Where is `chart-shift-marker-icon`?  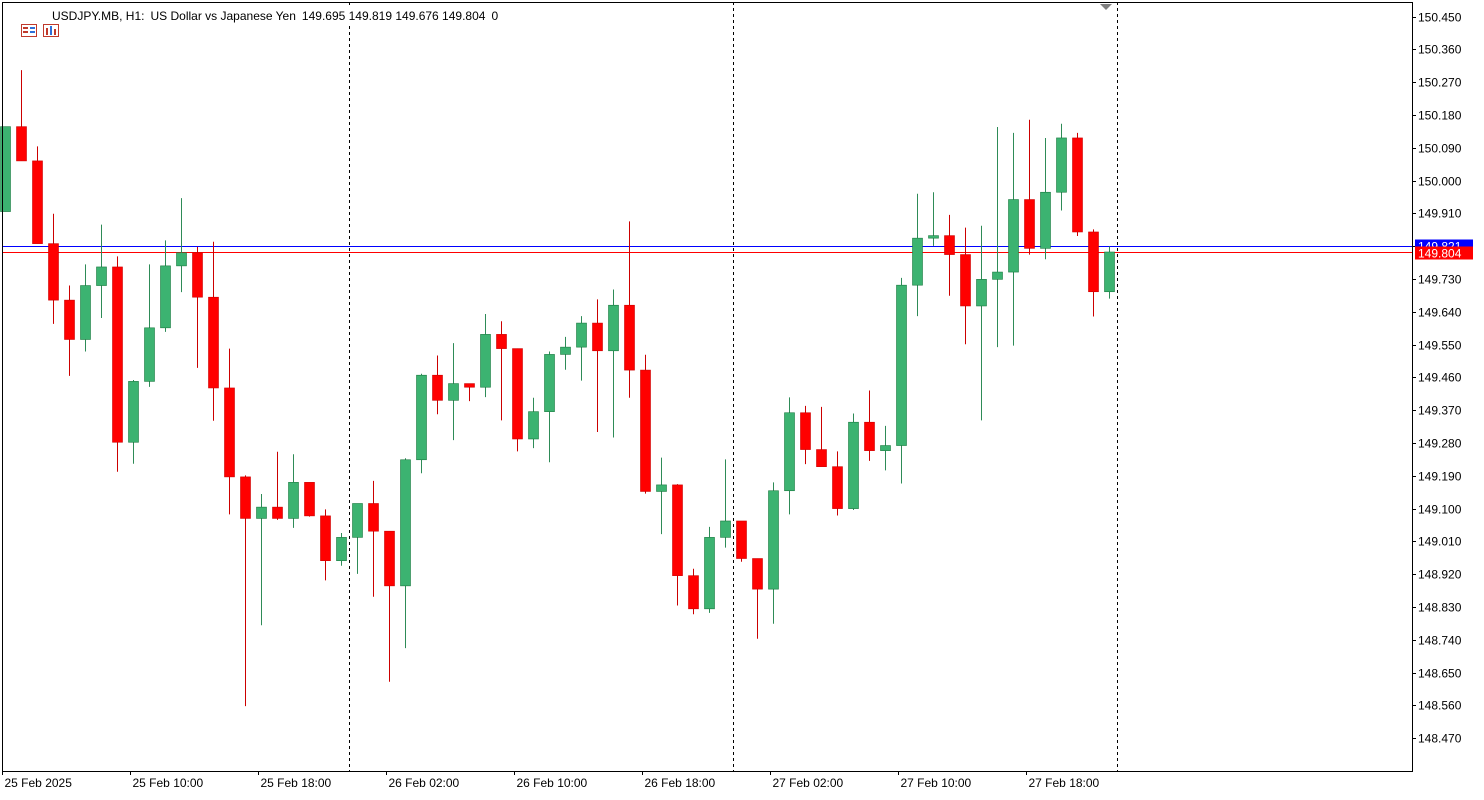 chart-shift-marker-icon is located at coordinates (1106, 7).